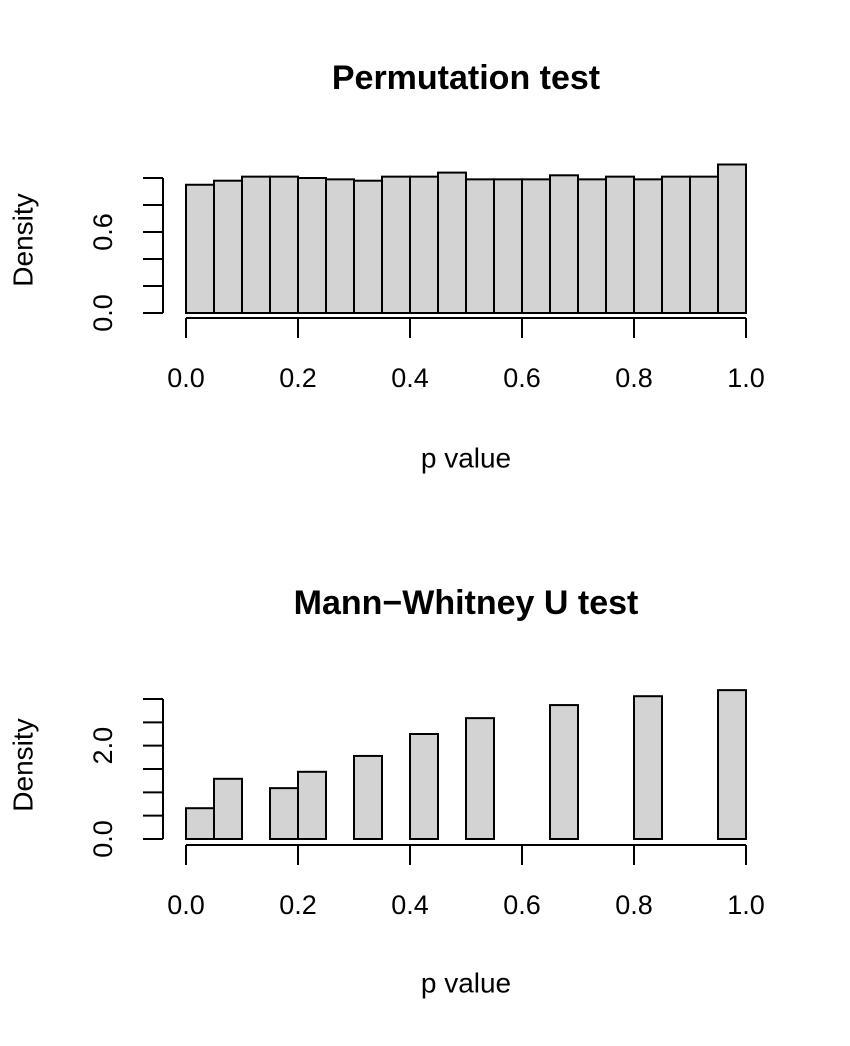 This screenshot has width=850, height=1046. What do you see at coordinates (103, 746) in the screenshot?
I see `y-tick-label: 2.0` at bounding box center [103, 746].